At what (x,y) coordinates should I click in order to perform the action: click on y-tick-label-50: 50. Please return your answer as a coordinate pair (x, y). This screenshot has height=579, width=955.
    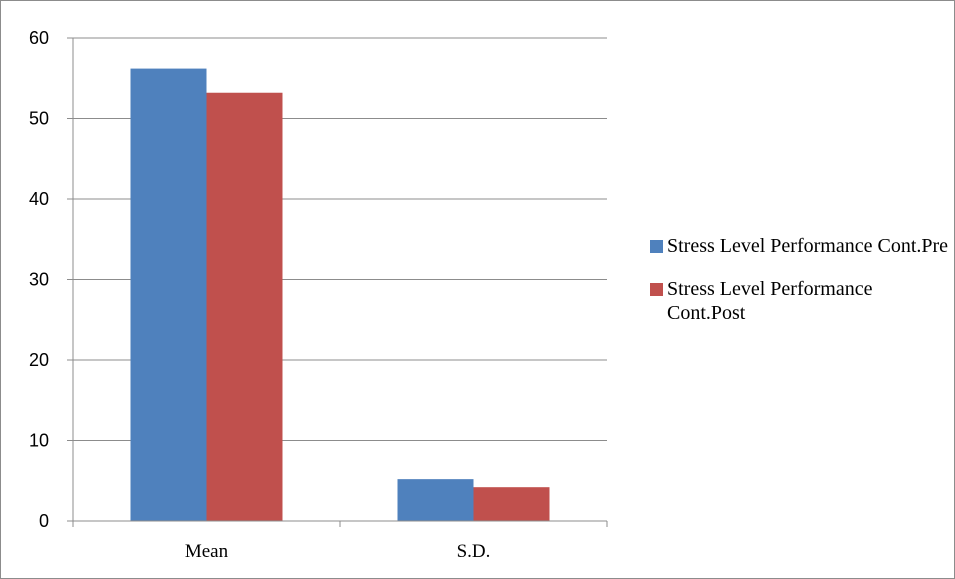
    Looking at the image, I should click on (39, 119).